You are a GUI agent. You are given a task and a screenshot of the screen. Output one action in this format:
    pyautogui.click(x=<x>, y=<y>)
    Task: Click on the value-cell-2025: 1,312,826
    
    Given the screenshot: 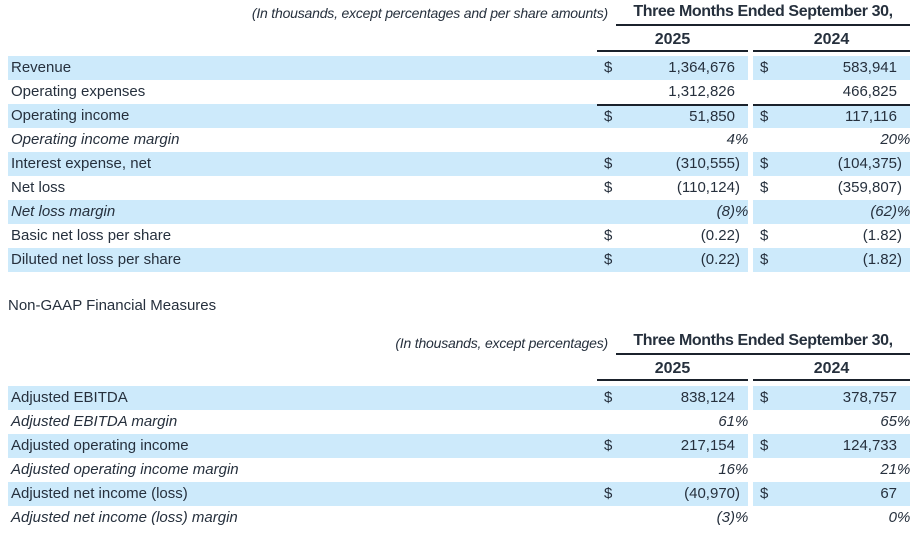 What is the action you would take?
    pyautogui.click(x=672, y=92)
    